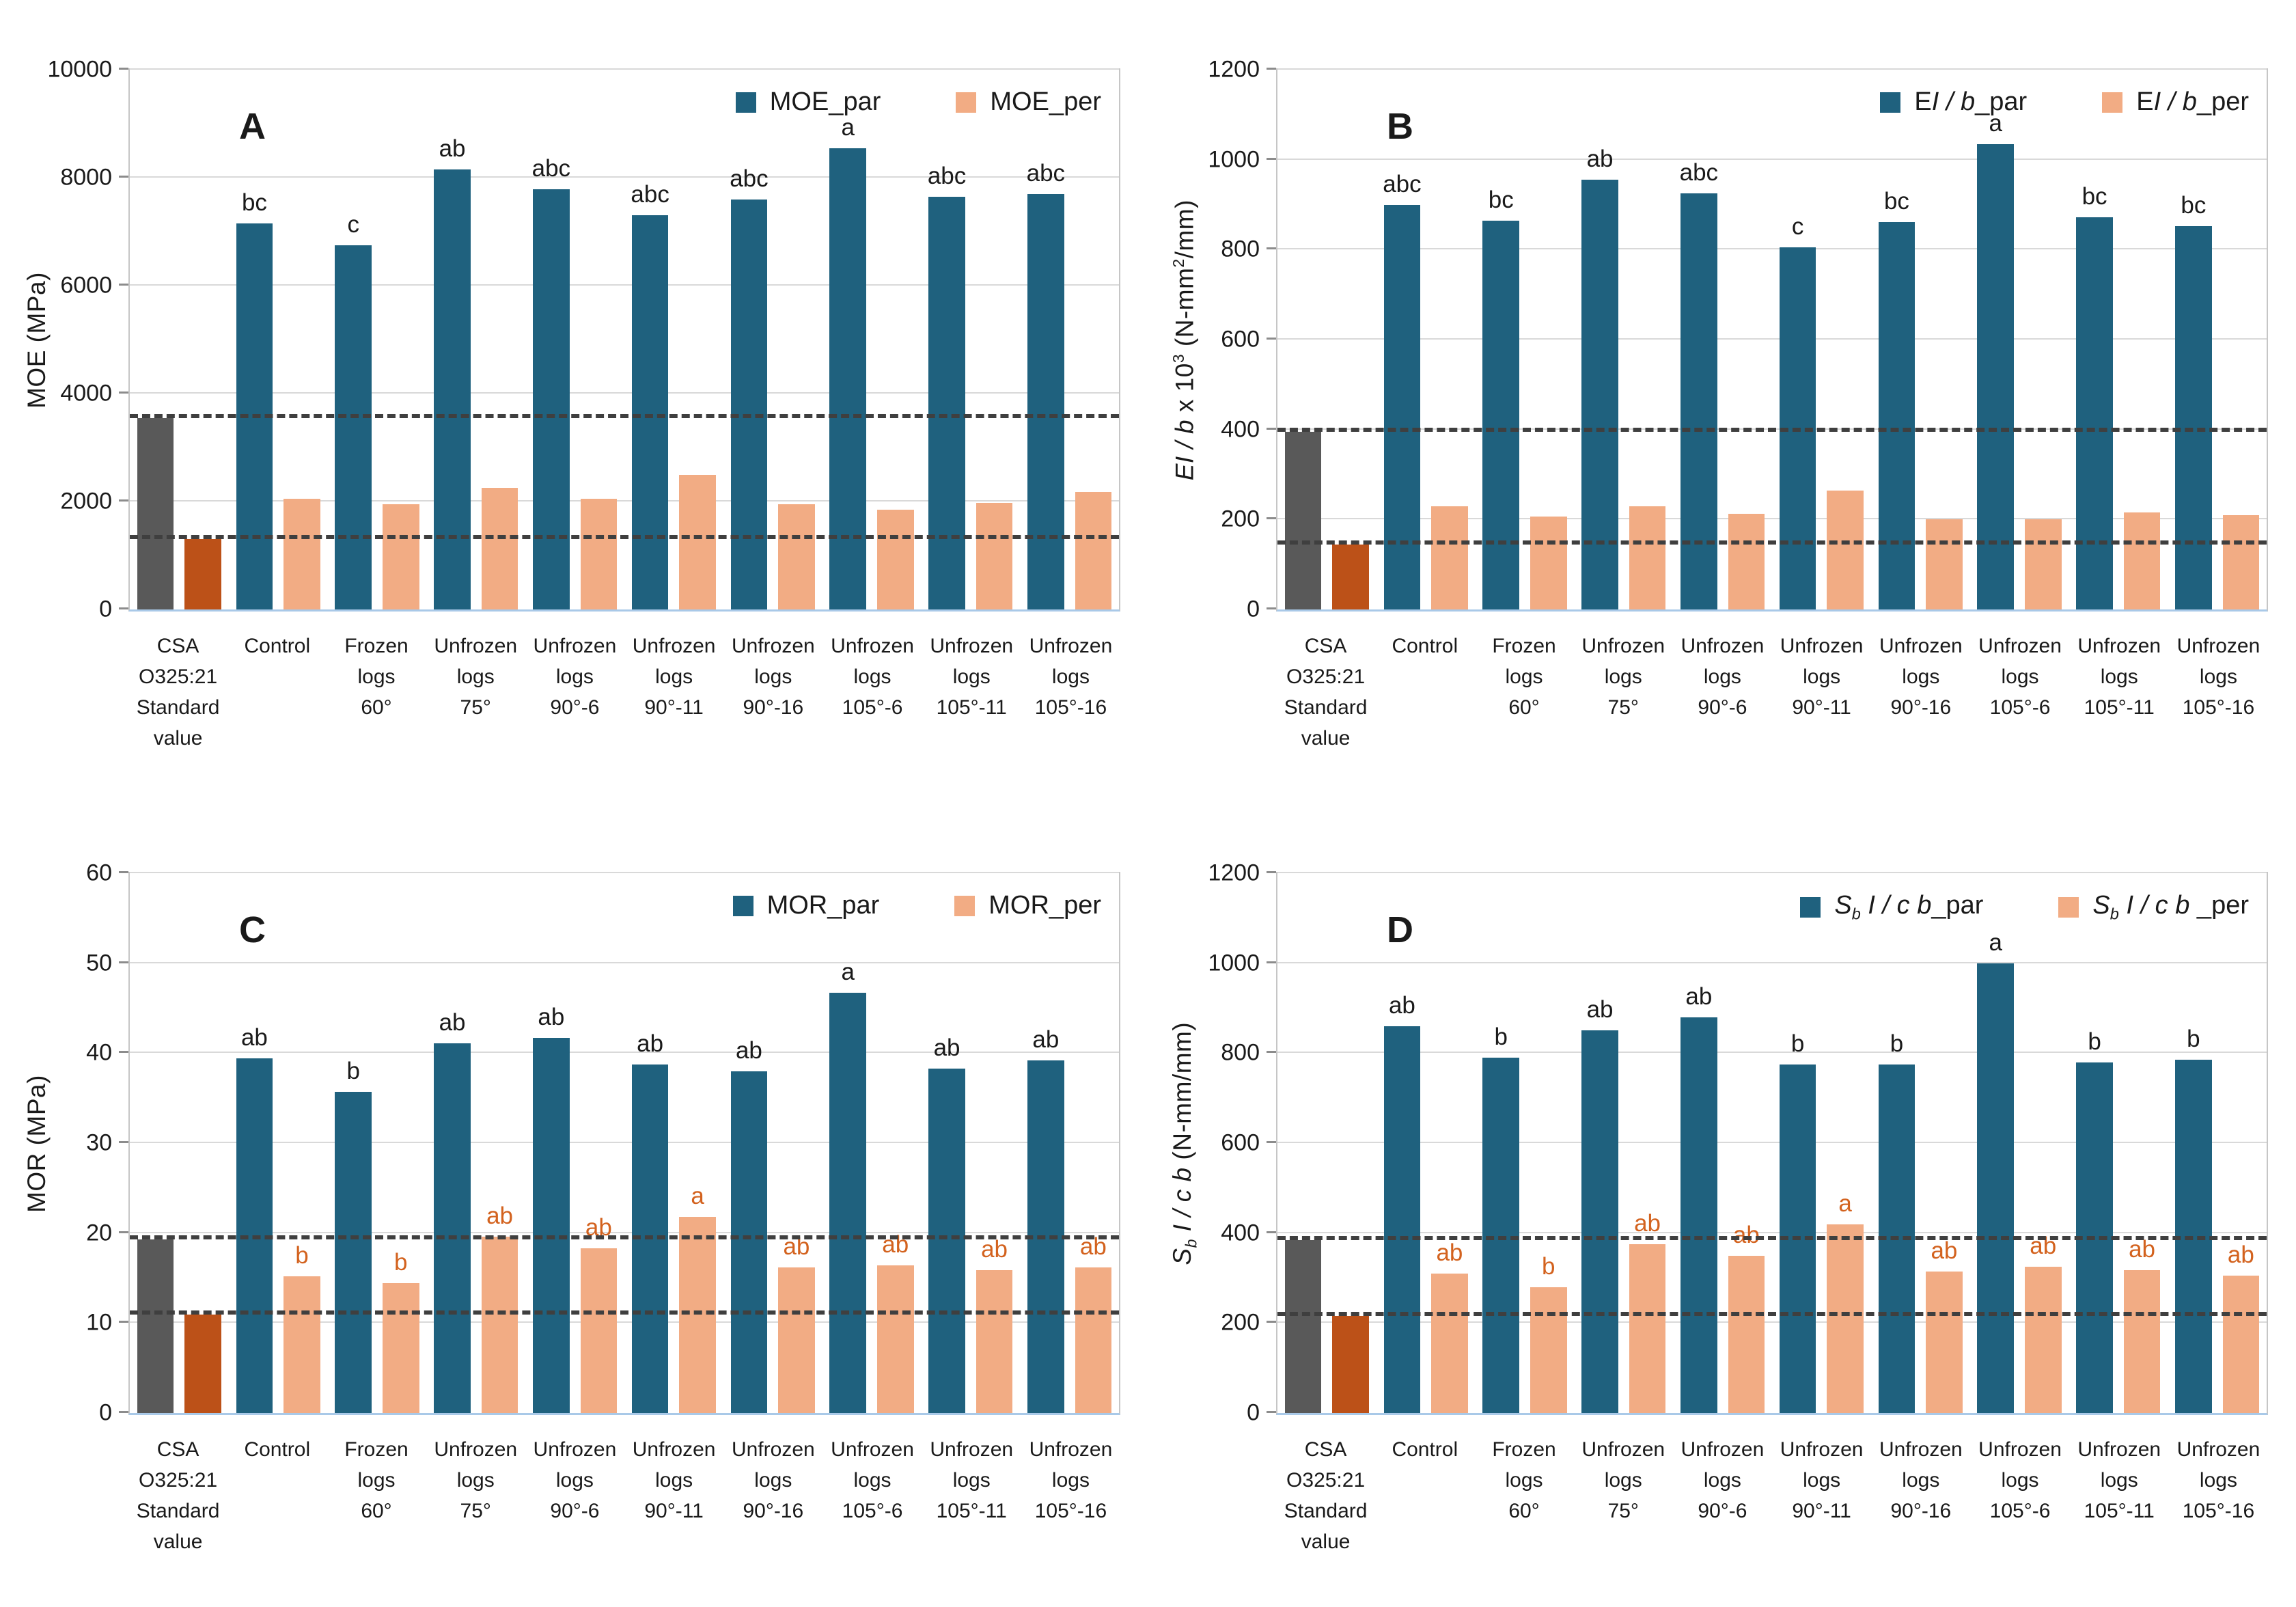  I want to click on legend-label: MOE_per, so click(1045, 102).